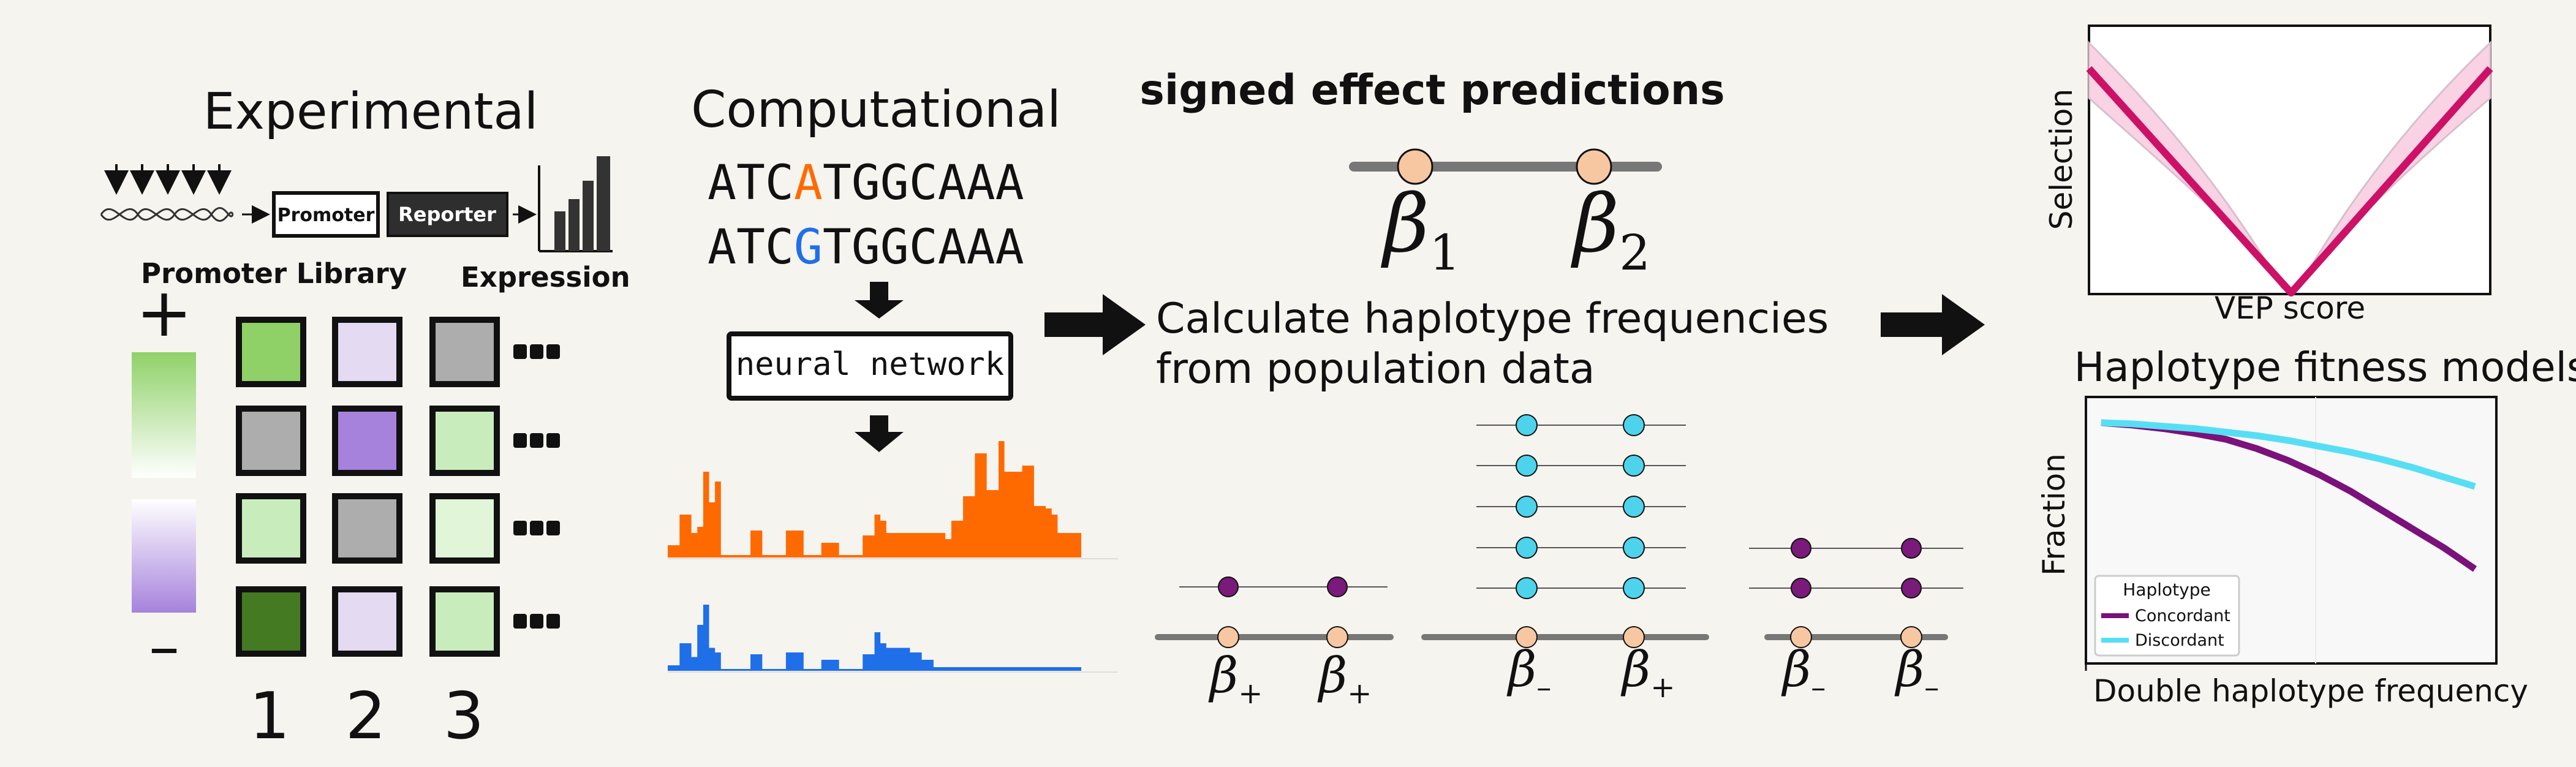 The width and height of the screenshot is (2576, 767). I want to click on mutation-arrows, so click(168, 179).